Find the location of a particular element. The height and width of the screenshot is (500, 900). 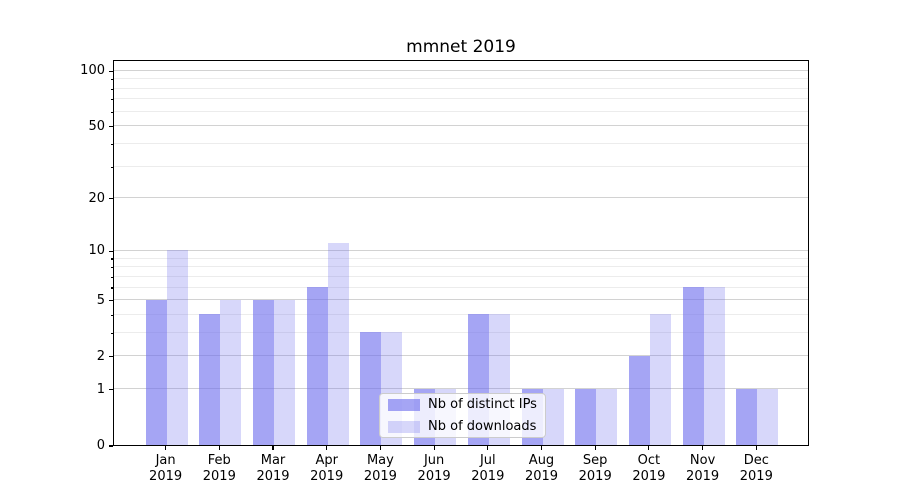

legend-label-downloads: Nb of downloads is located at coordinates (482, 426).